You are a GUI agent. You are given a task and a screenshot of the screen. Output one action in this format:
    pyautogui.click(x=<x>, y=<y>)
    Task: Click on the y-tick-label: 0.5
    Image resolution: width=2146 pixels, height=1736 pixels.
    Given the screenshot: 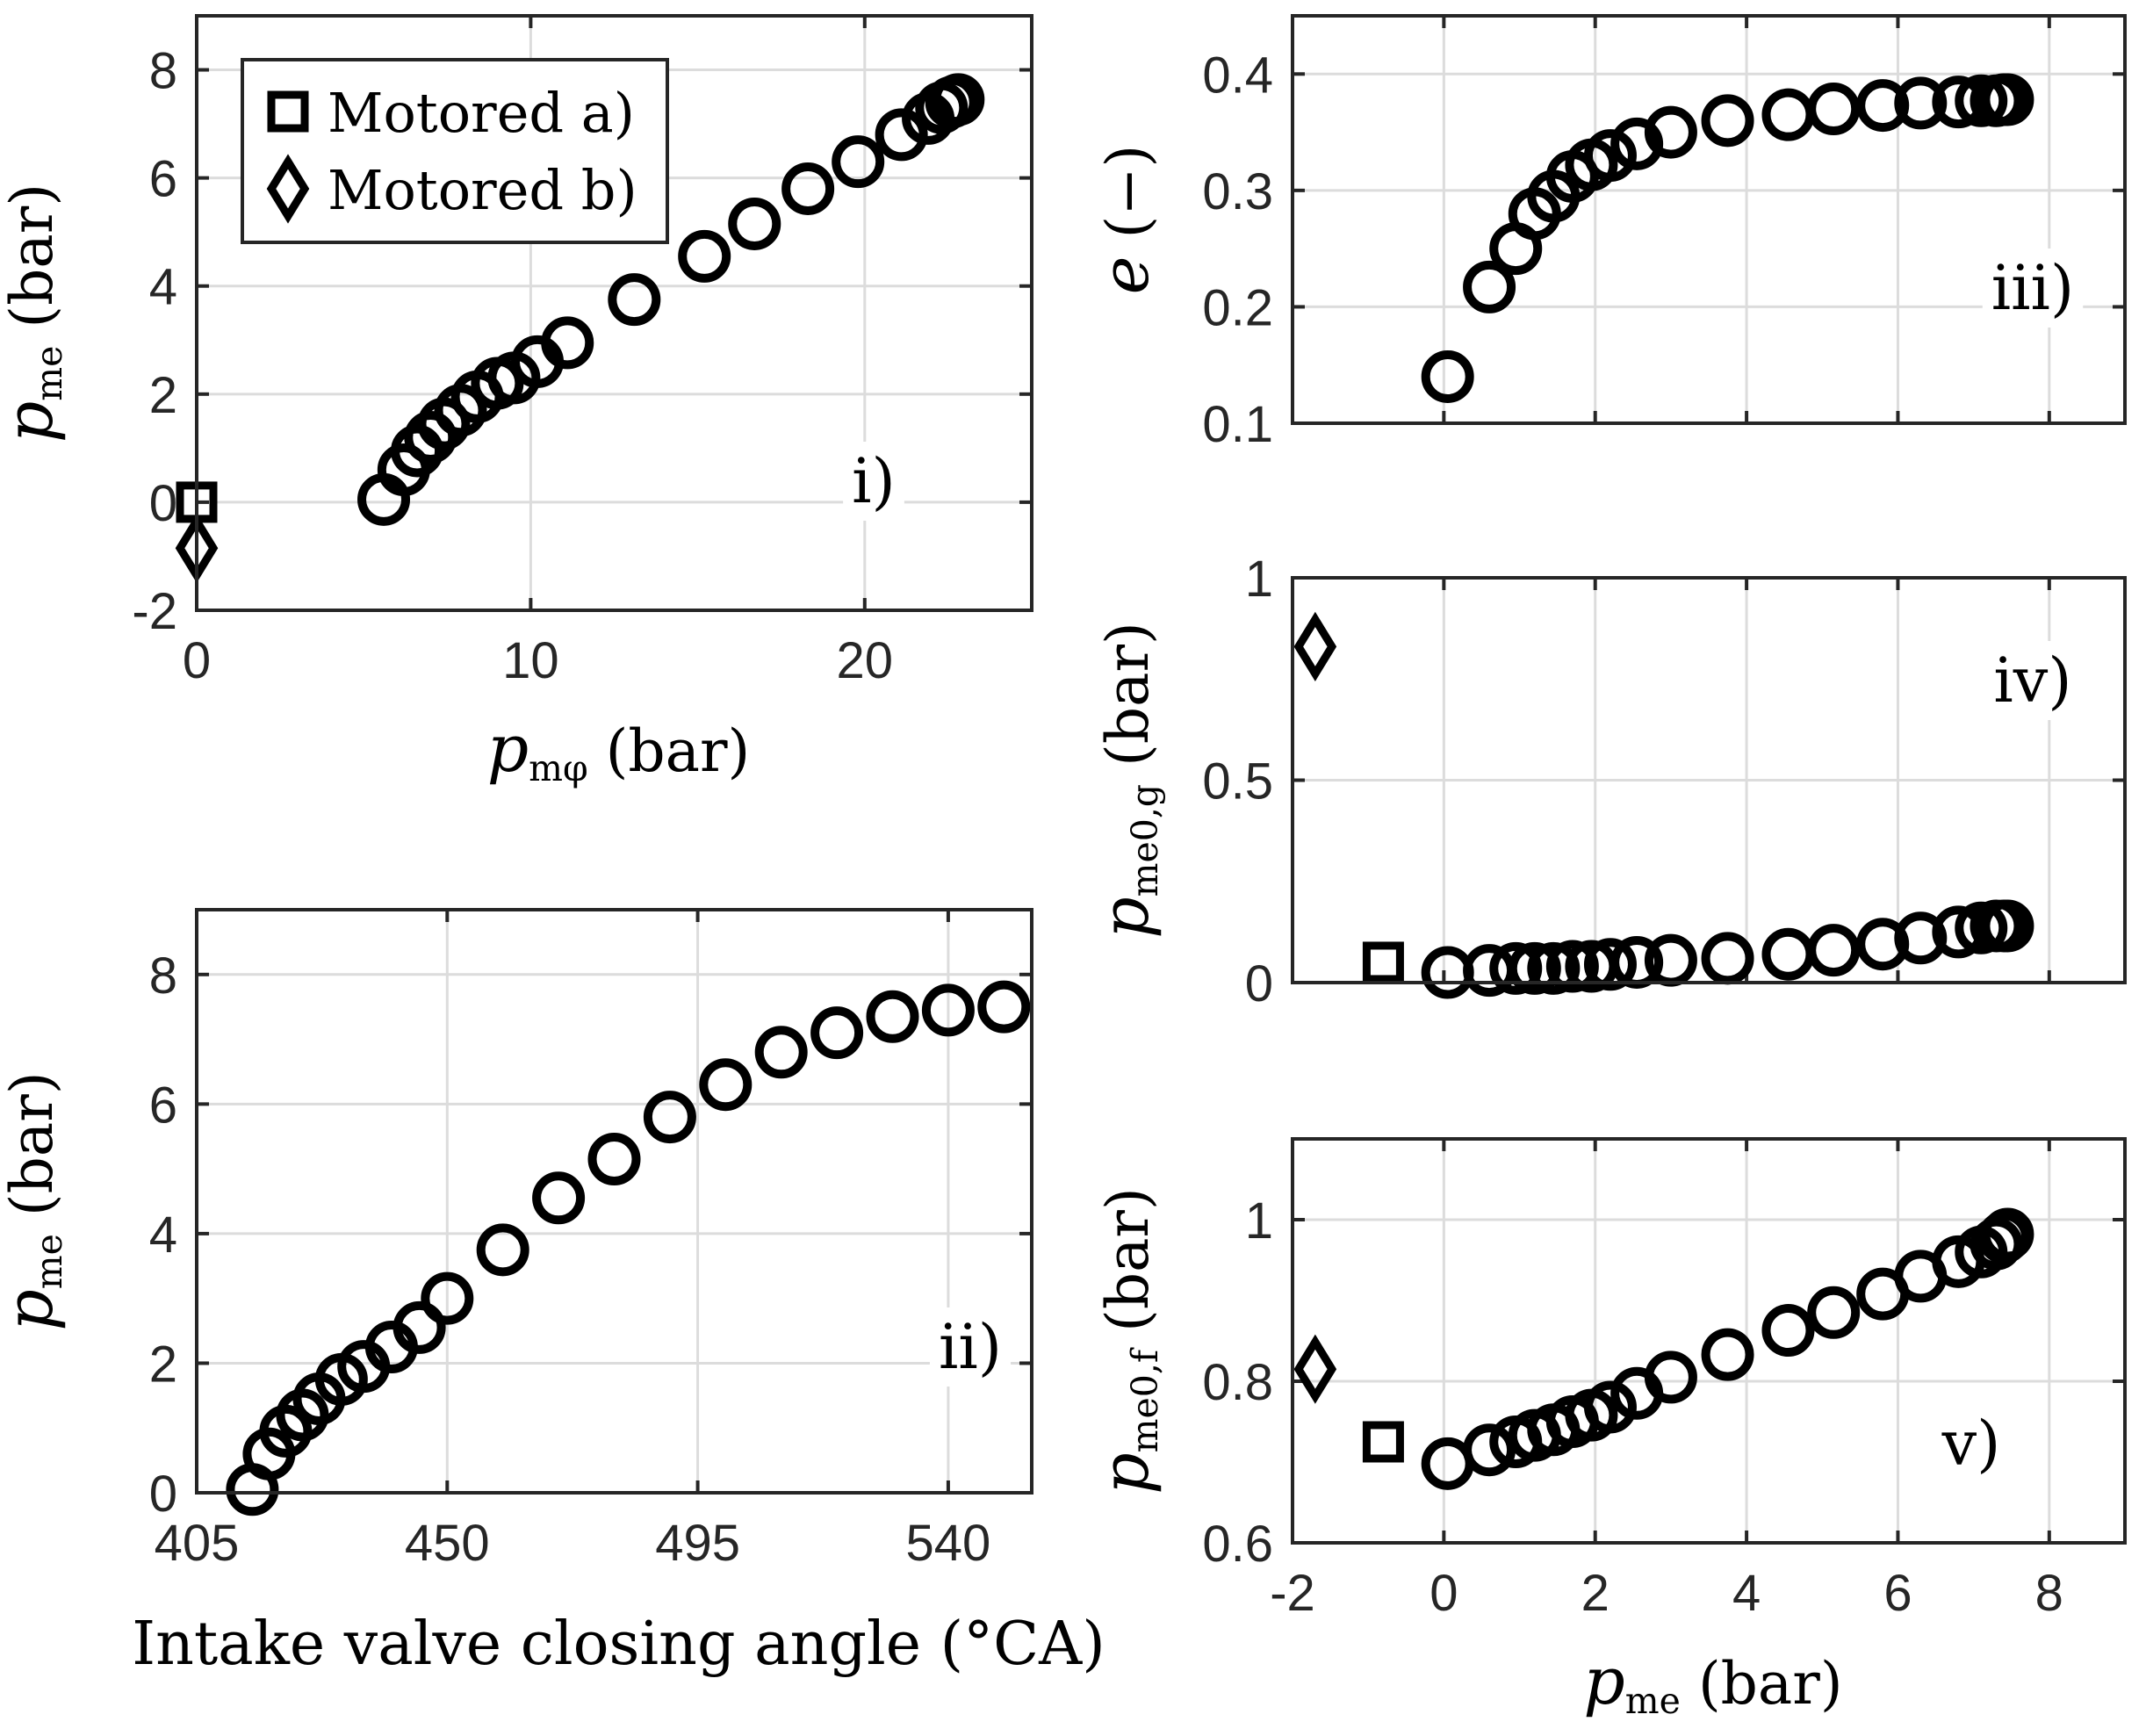 What is the action you would take?
    pyautogui.click(x=1237, y=781)
    